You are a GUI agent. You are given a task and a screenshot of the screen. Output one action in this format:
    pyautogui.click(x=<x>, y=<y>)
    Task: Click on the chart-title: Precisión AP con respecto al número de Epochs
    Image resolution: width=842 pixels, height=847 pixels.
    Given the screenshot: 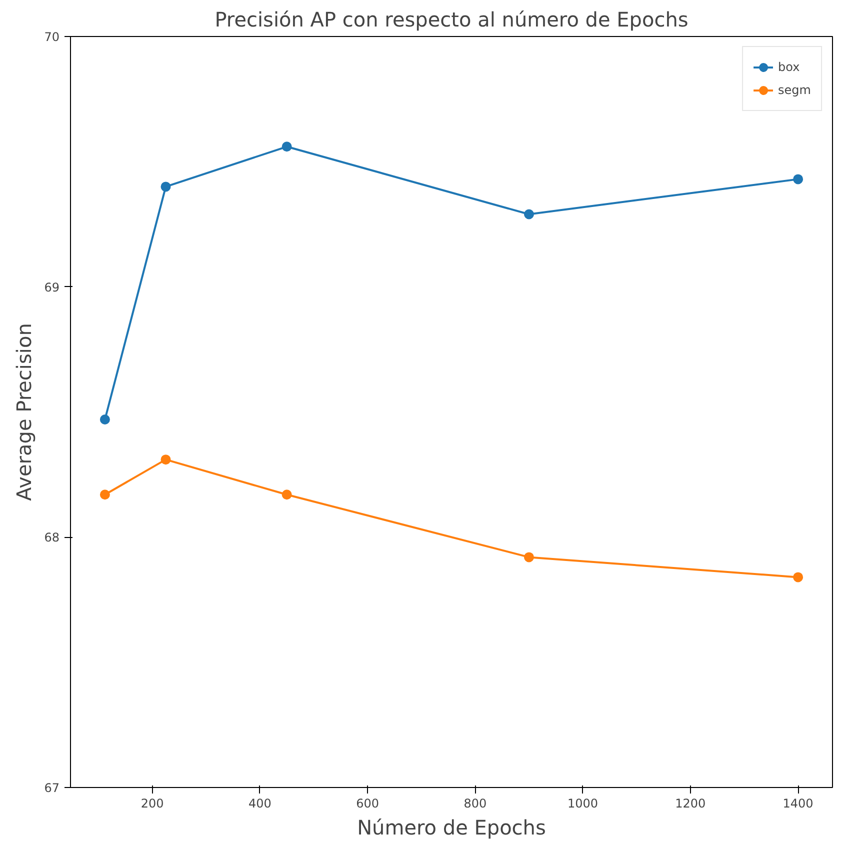 What is the action you would take?
    pyautogui.click(x=451, y=20)
    